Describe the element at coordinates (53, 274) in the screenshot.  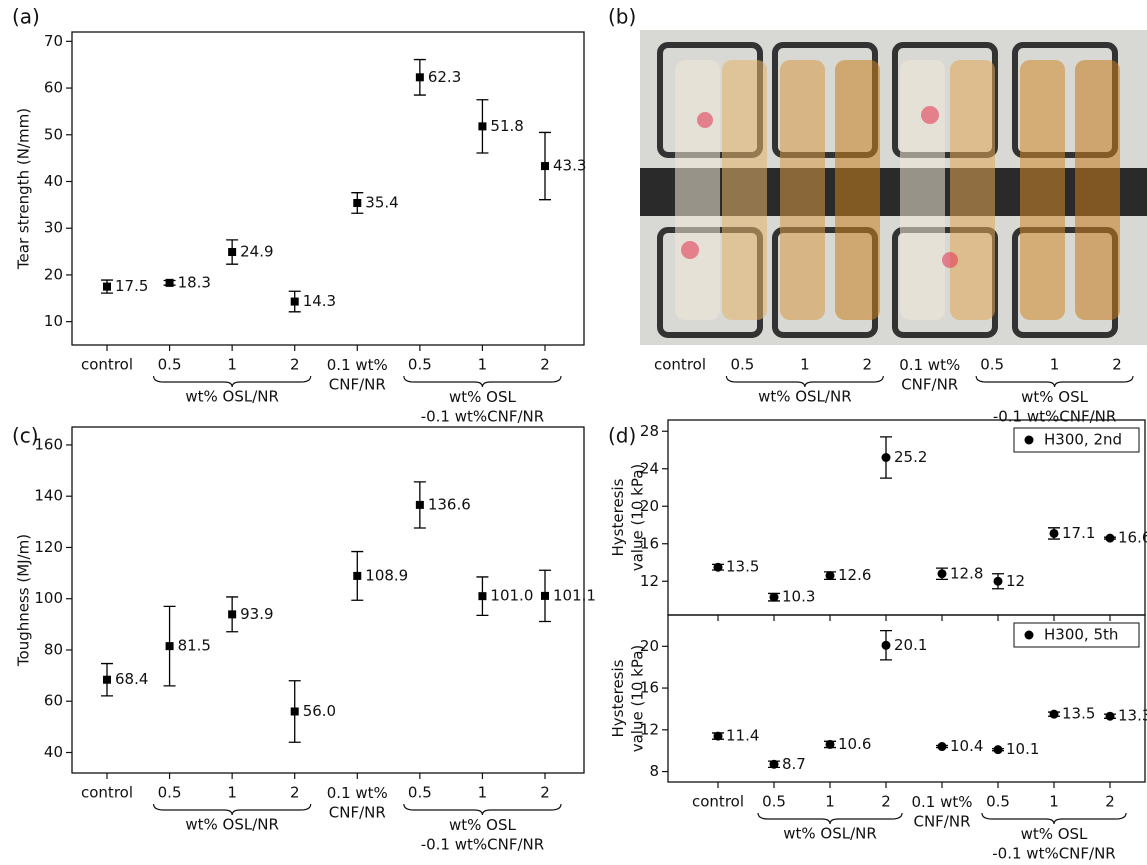
I see `y-tick-label: 20` at that location.